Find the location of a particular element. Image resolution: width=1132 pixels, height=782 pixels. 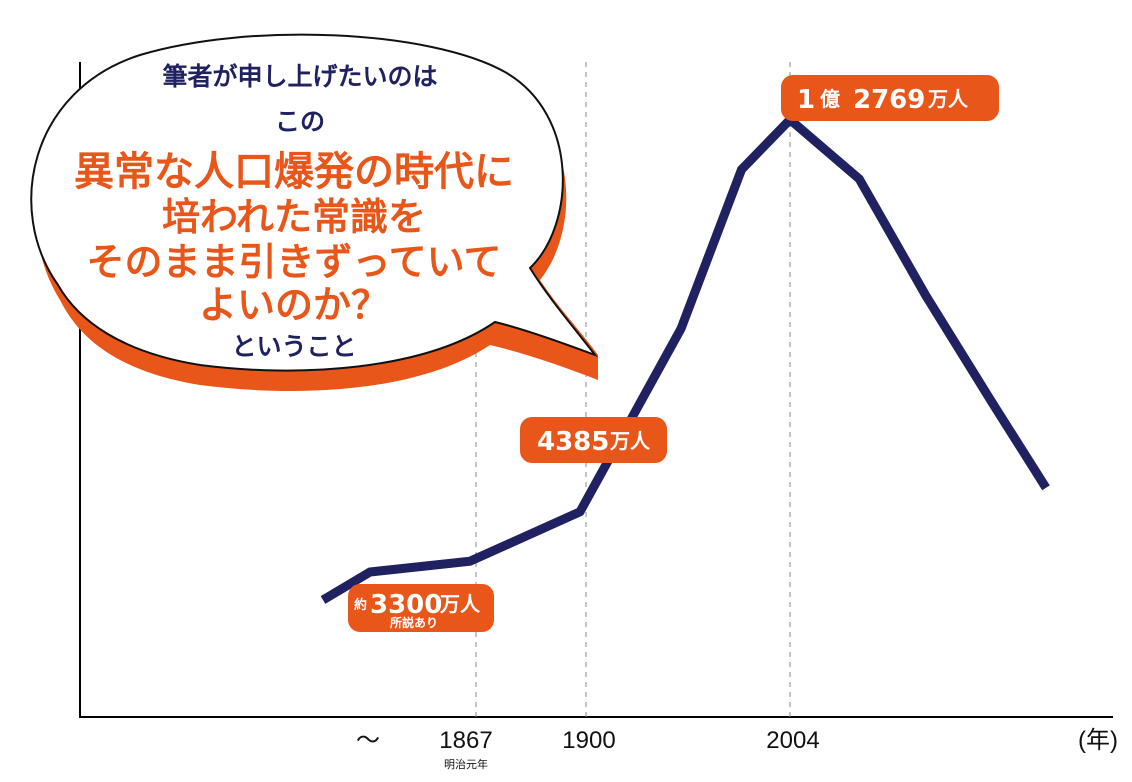

bubble-line-2: この is located at coordinates (300, 121).